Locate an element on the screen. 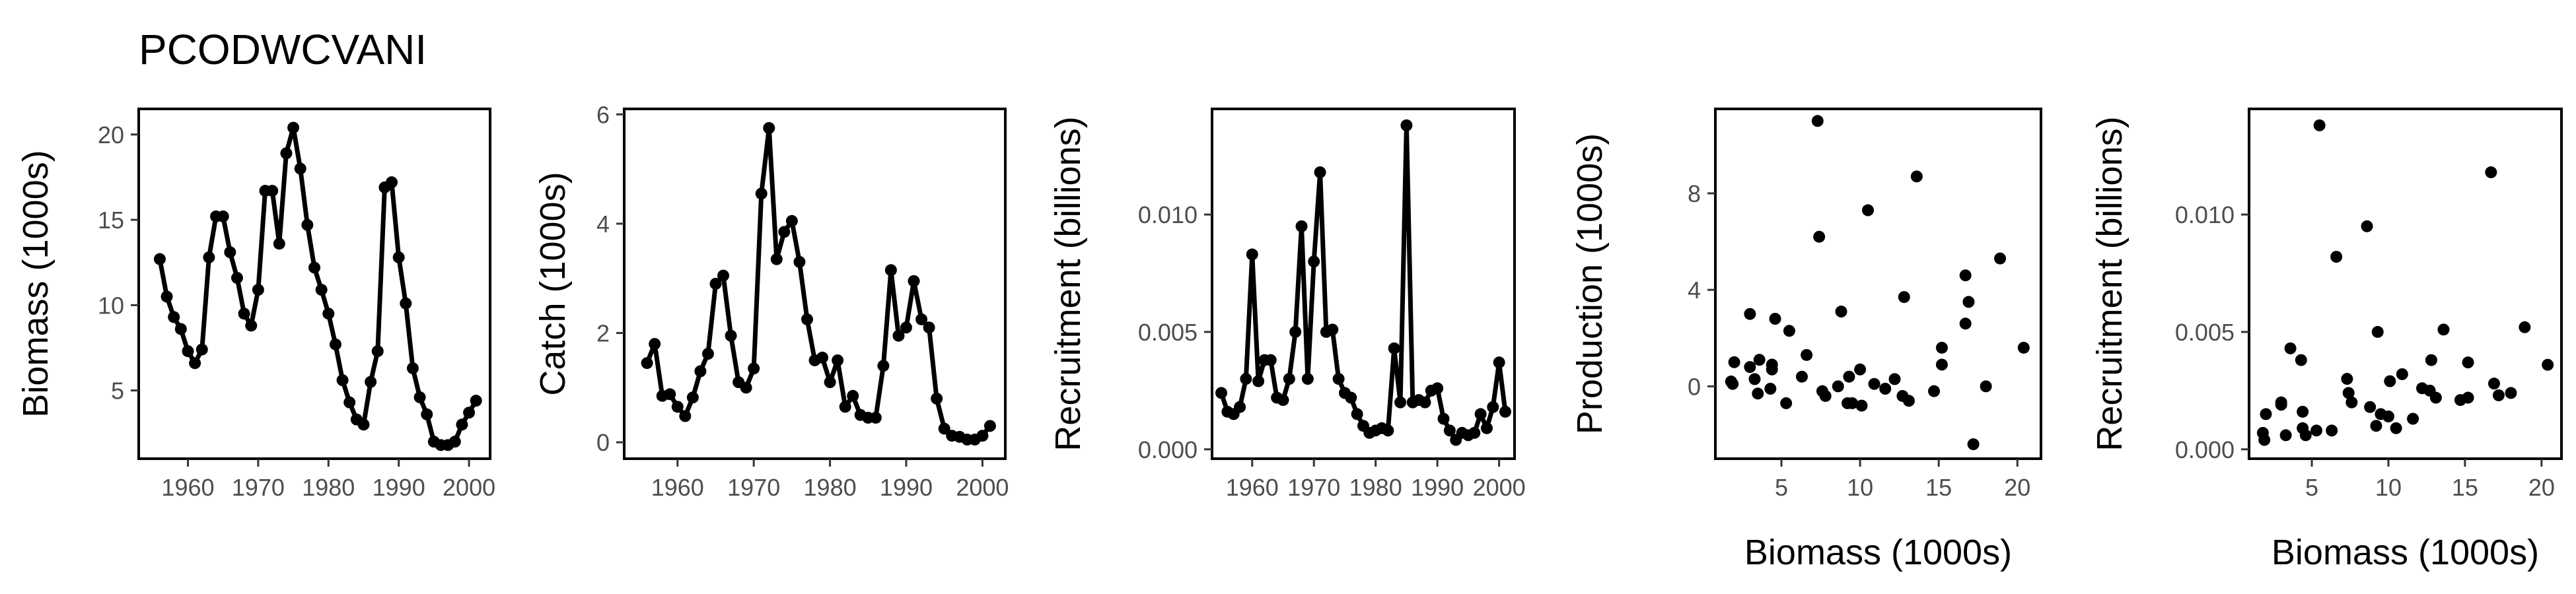  y-tick-label: 5 is located at coordinates (118, 391).